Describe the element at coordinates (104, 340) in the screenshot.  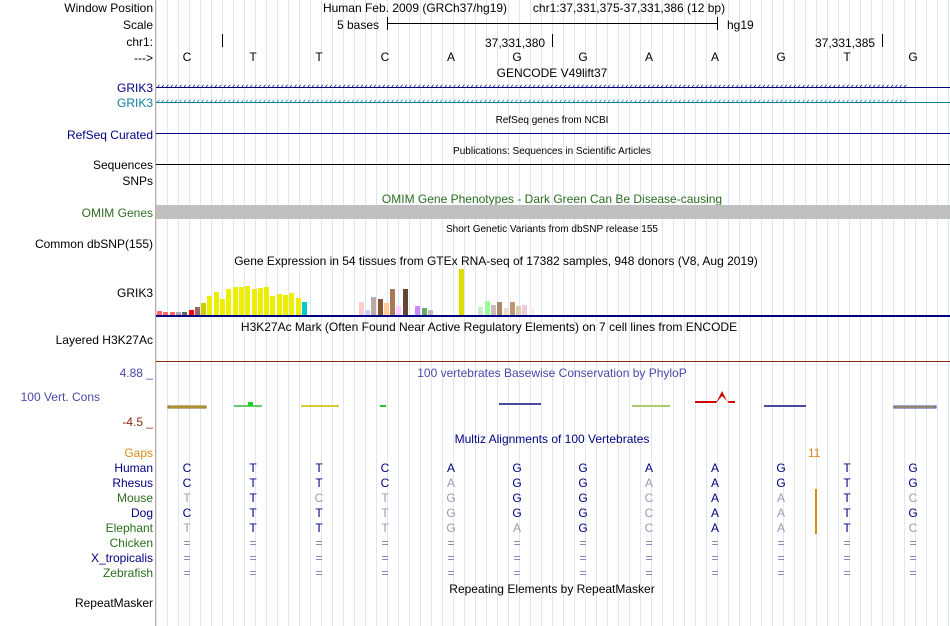
I see `layered-h3k27ac-label: Layered H3K27Ac` at that location.